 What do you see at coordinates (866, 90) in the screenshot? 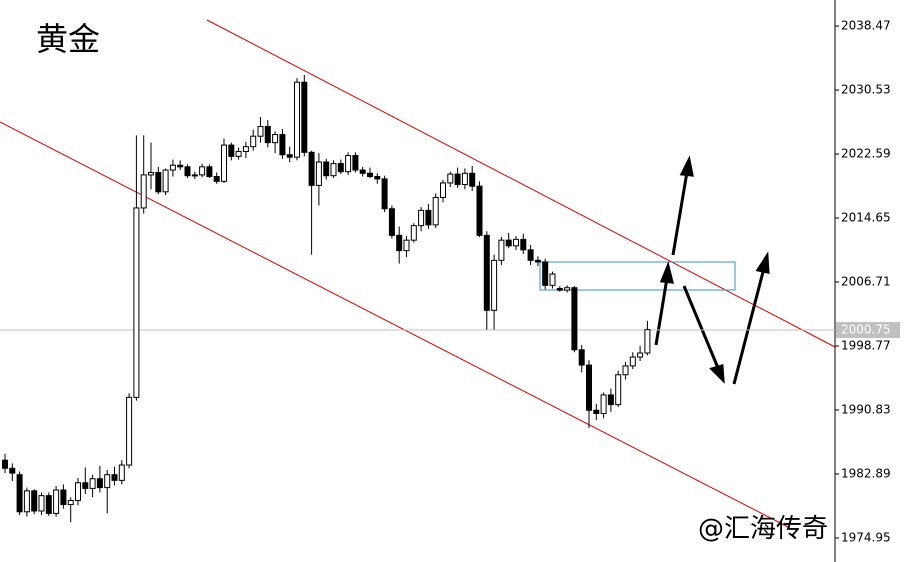
I see `y-tick-label: 2030.53` at bounding box center [866, 90].